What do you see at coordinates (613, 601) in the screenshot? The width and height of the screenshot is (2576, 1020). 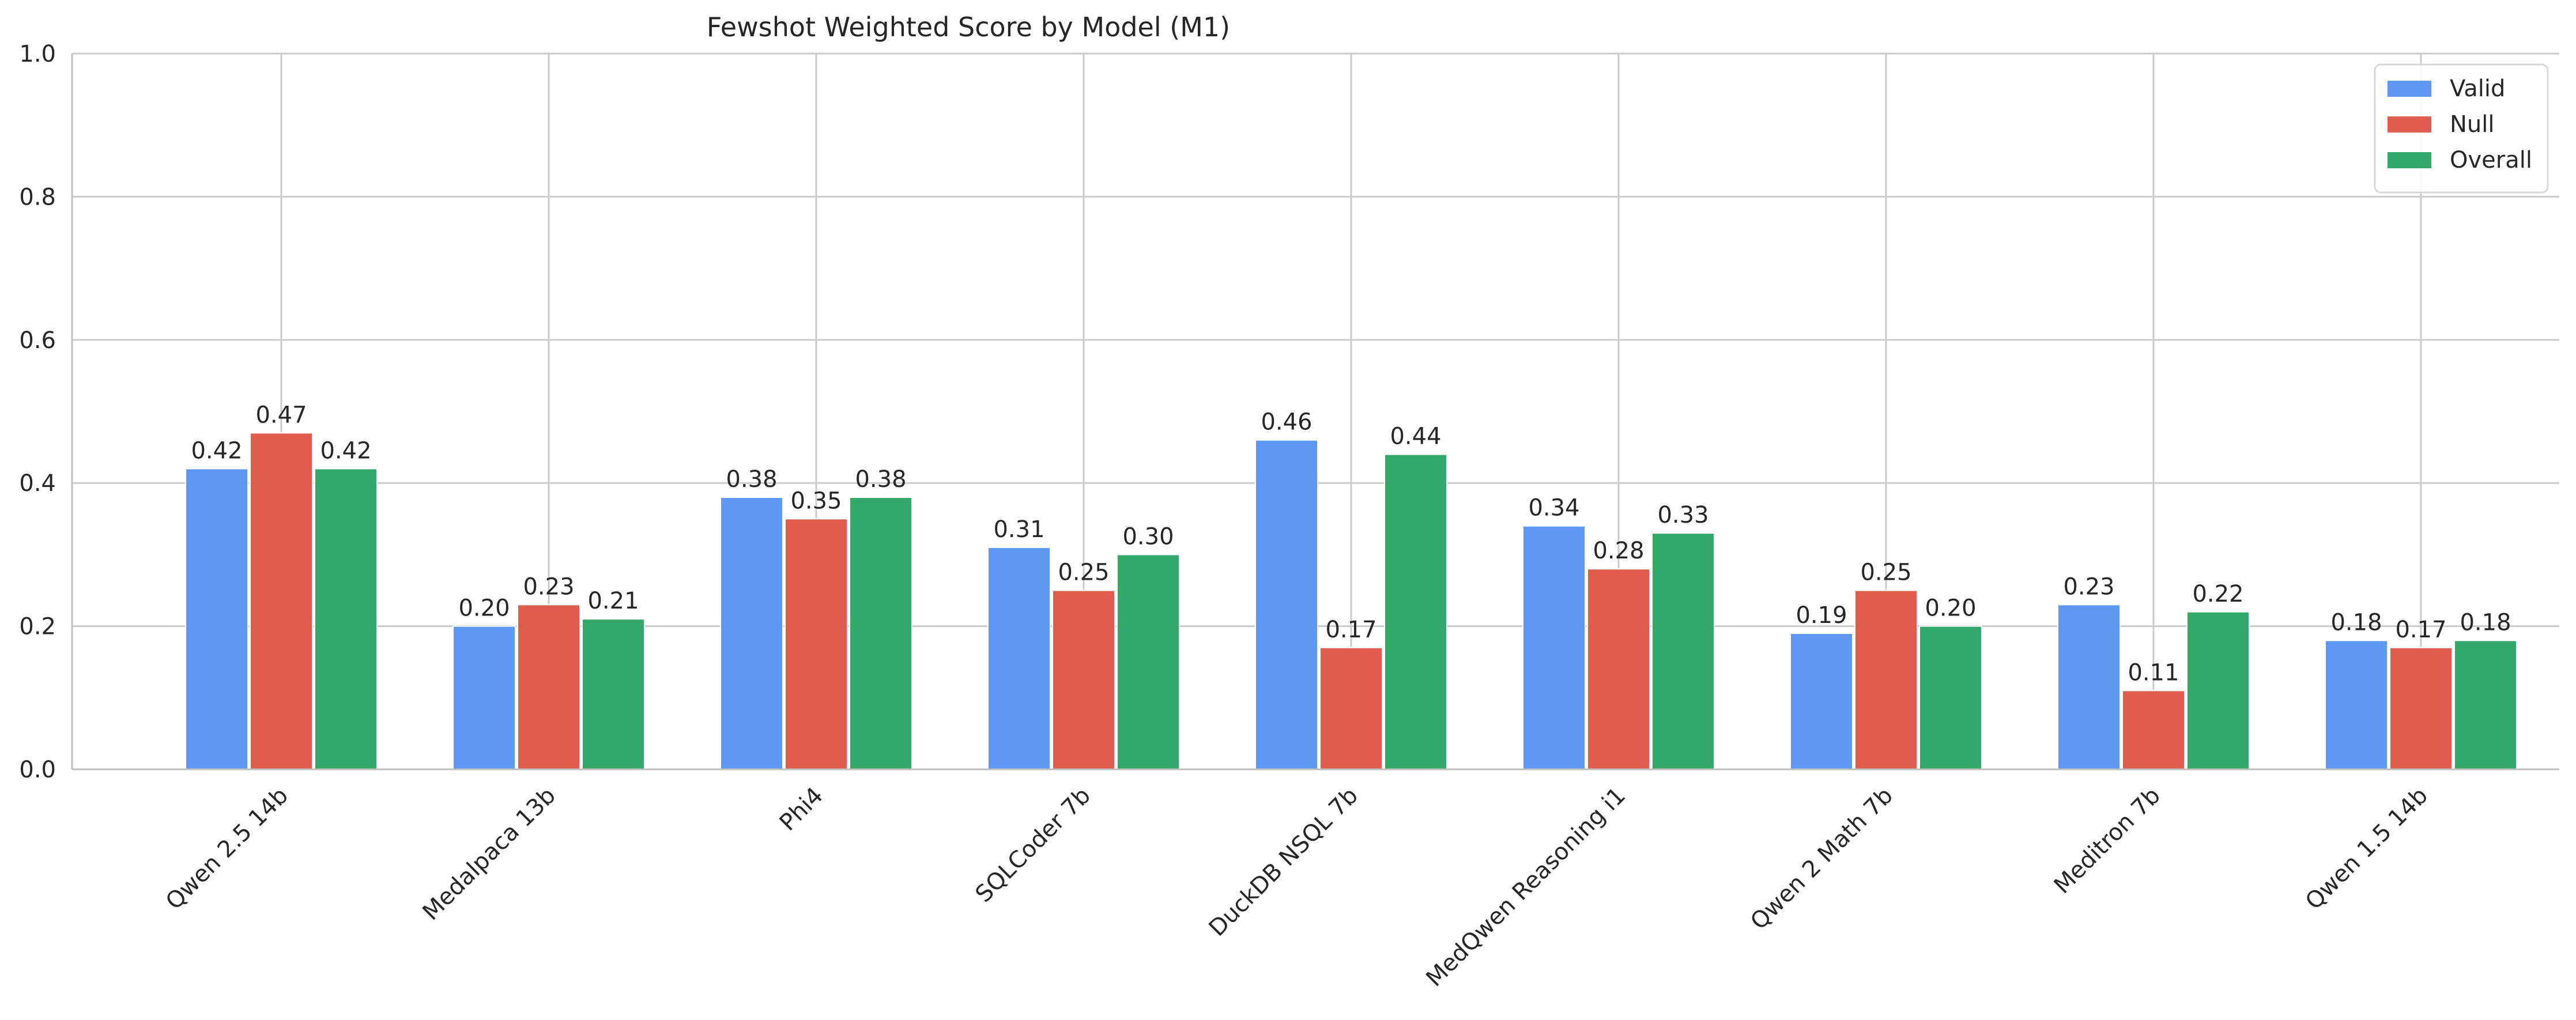 I see `bar-value-label: 0.21` at bounding box center [613, 601].